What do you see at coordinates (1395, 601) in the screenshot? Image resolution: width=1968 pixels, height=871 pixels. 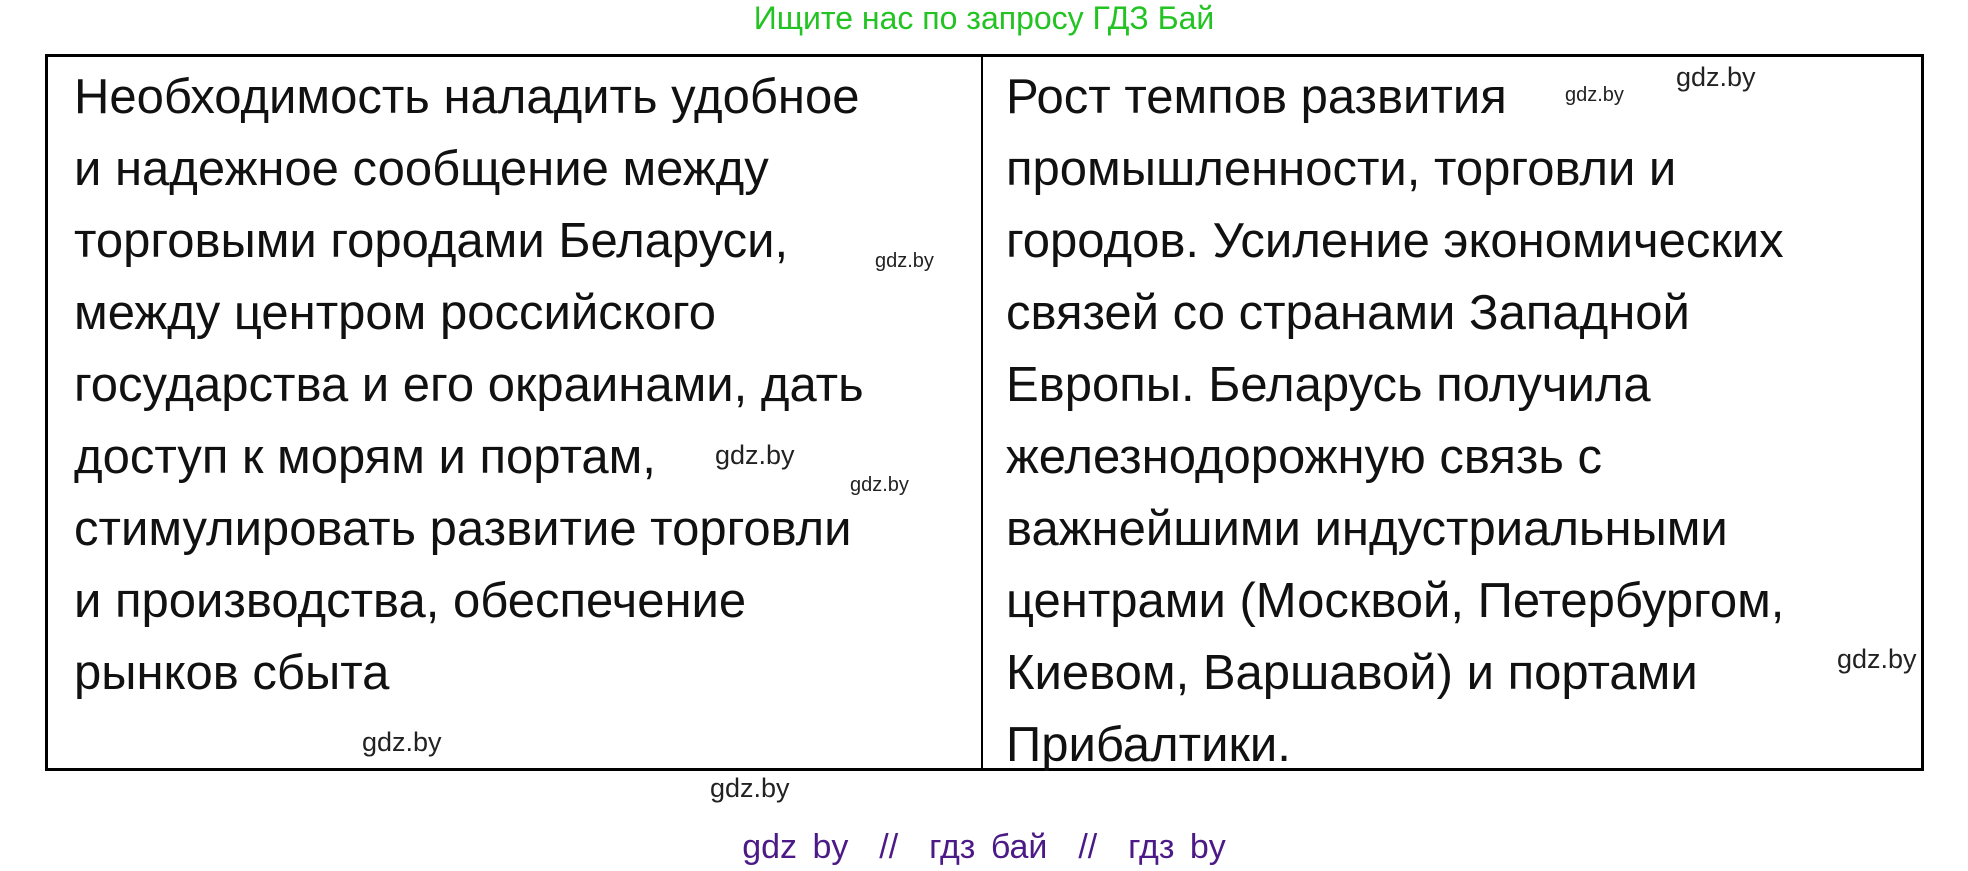 I see `text-line: центрами (Москвой, Петербургом,` at bounding box center [1395, 601].